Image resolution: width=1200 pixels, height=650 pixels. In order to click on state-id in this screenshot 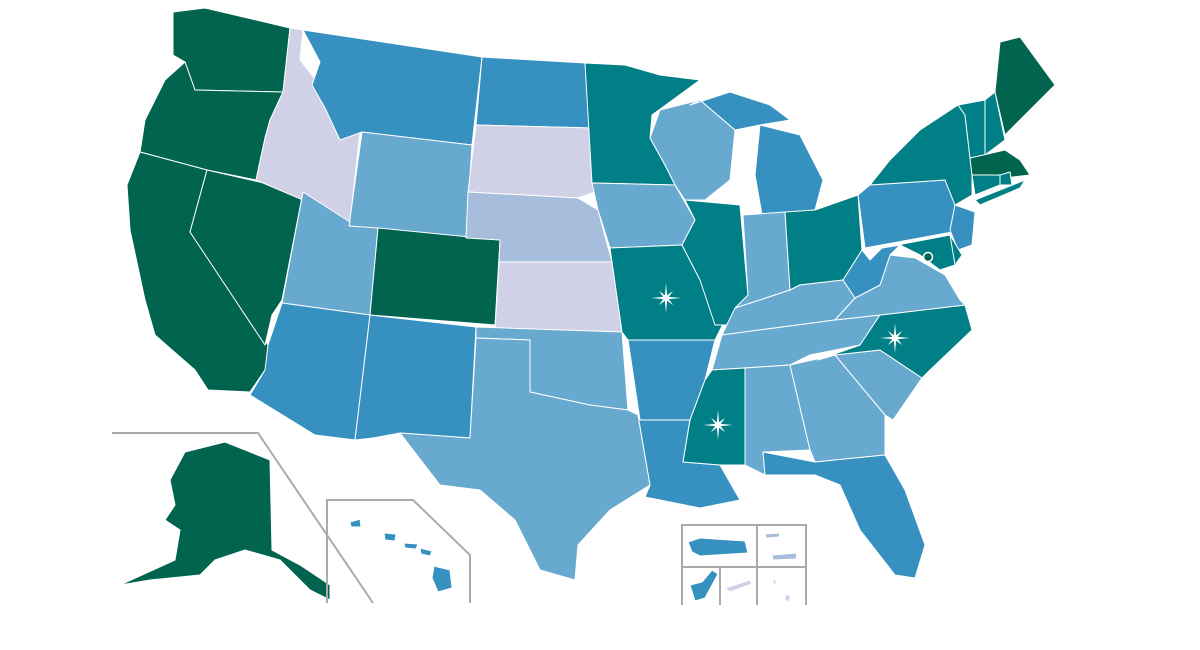, I will do `click(308, 125)`.